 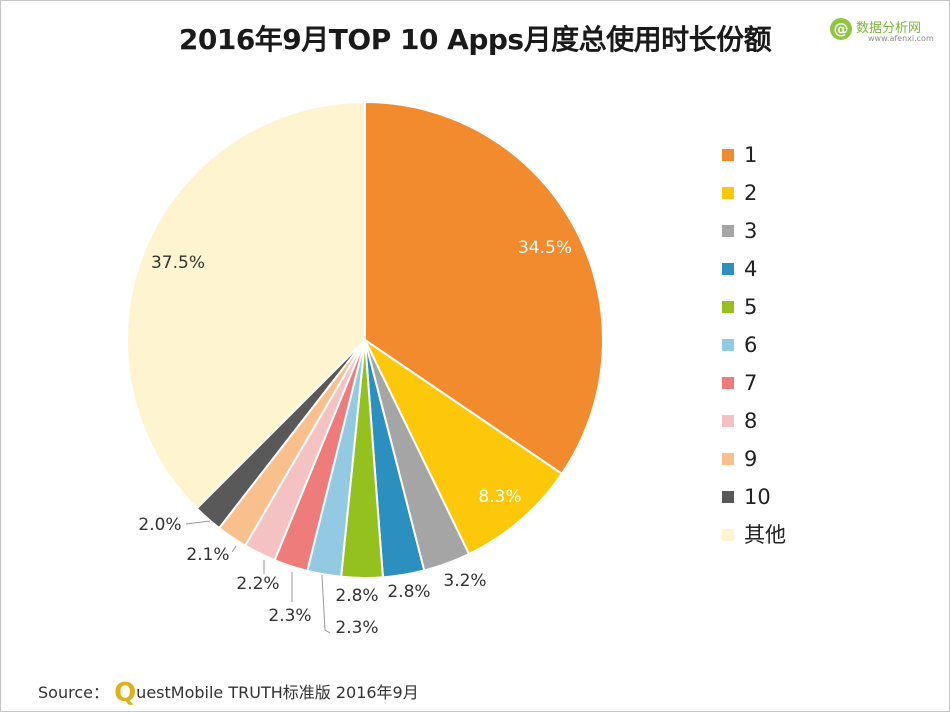 What do you see at coordinates (901, 38) in the screenshot?
I see `brand-url: www.afenxi.com` at bounding box center [901, 38].